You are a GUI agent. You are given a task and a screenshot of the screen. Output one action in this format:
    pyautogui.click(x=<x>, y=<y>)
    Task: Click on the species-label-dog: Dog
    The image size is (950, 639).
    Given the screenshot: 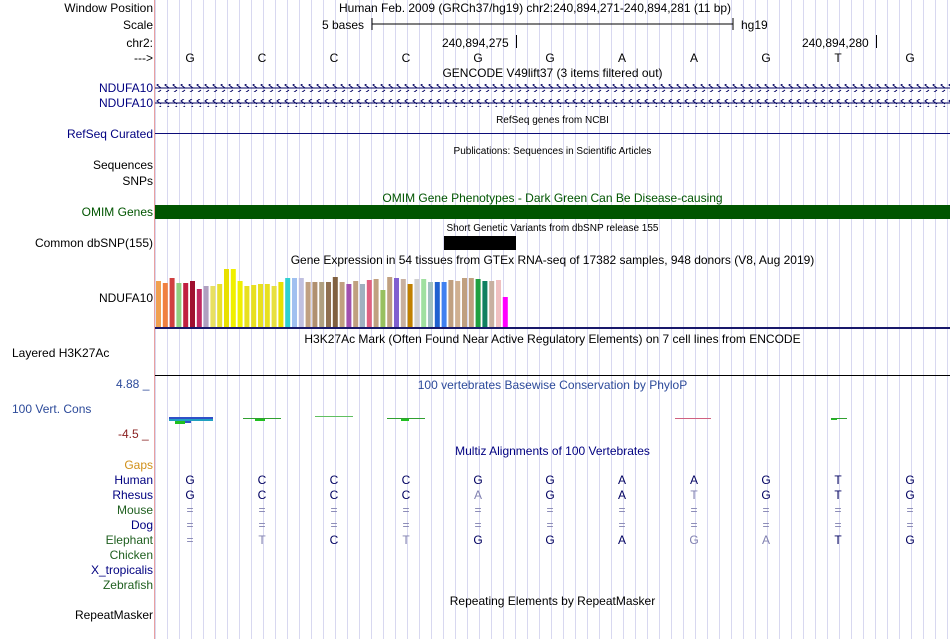 What is the action you would take?
    pyautogui.click(x=141, y=525)
    